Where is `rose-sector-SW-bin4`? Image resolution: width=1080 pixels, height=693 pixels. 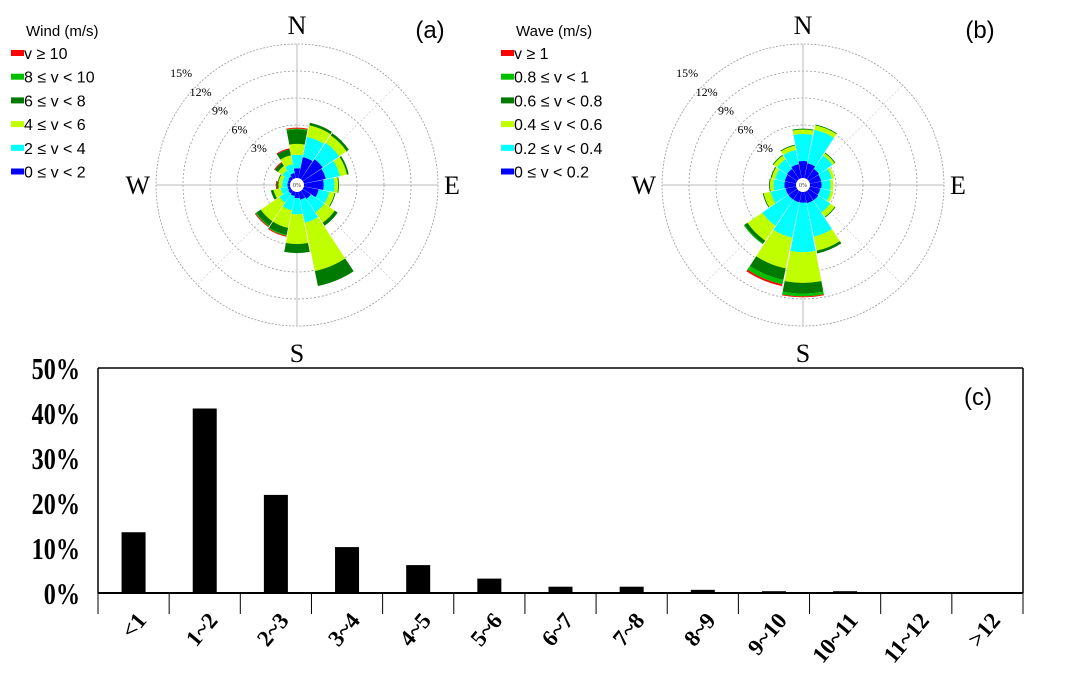 rose-sector-SW-bin4 is located at coordinates (262, 219).